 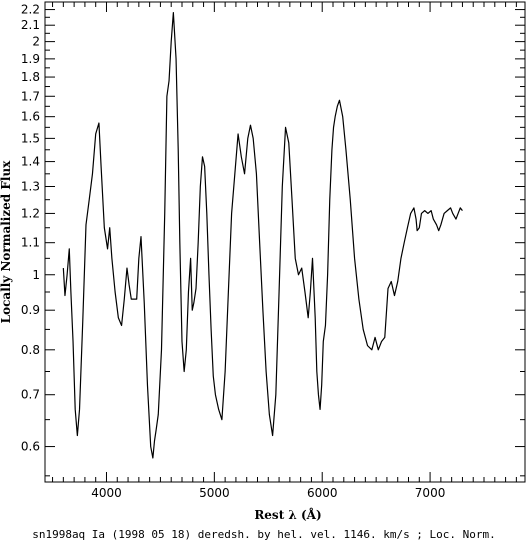 I want to click on x-tick-label: 7000, so click(x=430, y=493).